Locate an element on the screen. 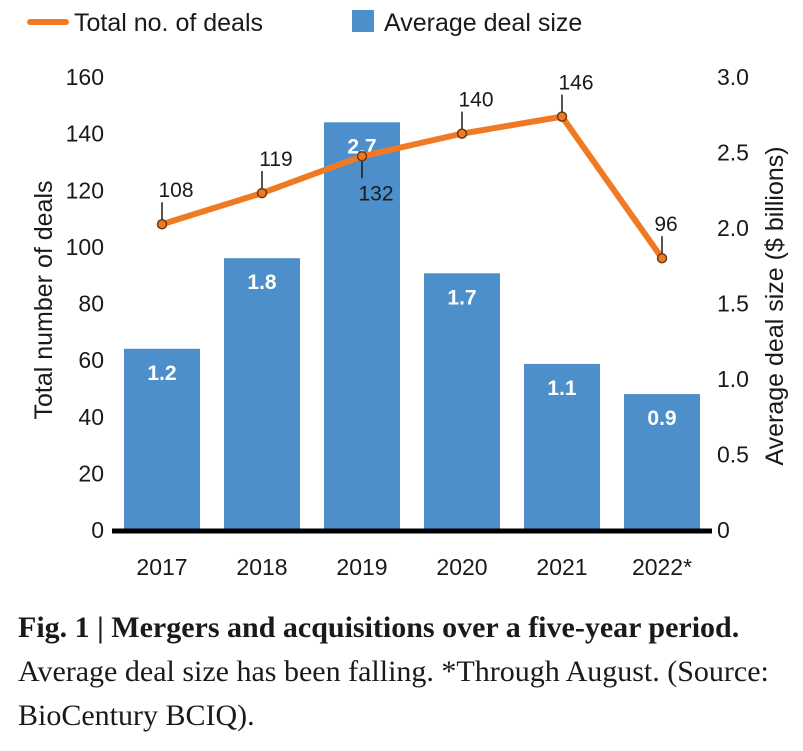  bar-2019 is located at coordinates (362, 326).